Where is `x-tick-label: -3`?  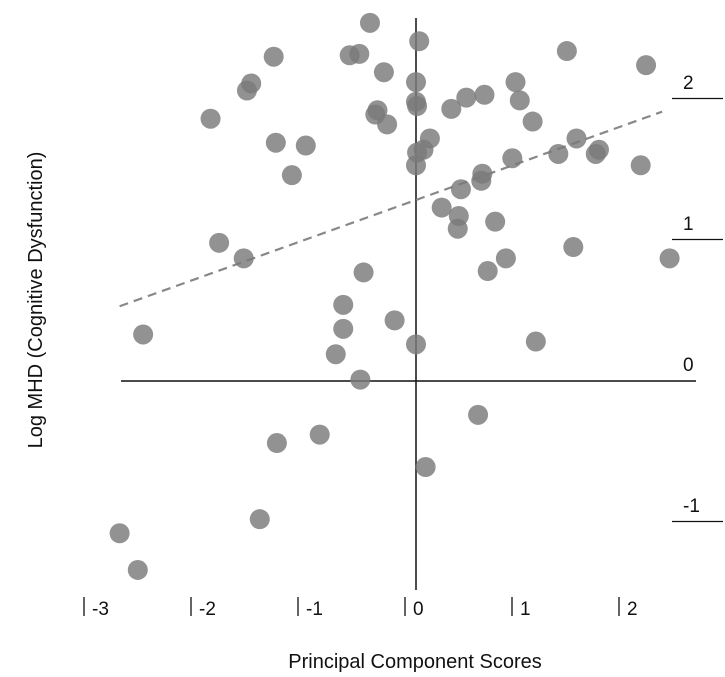 x-tick-label: -3 is located at coordinates (100, 609).